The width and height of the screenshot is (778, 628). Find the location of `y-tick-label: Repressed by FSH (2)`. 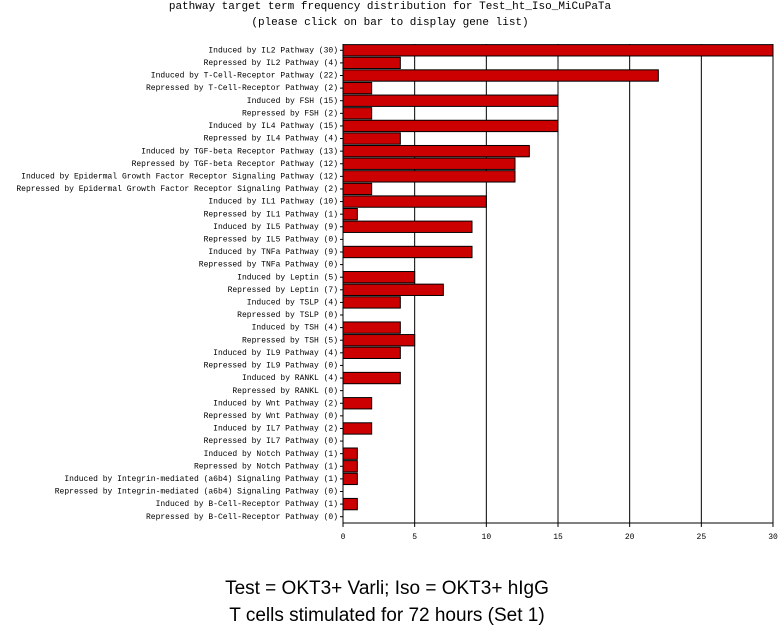

y-tick-label: Repressed by FSH (2) is located at coordinates (290, 113).